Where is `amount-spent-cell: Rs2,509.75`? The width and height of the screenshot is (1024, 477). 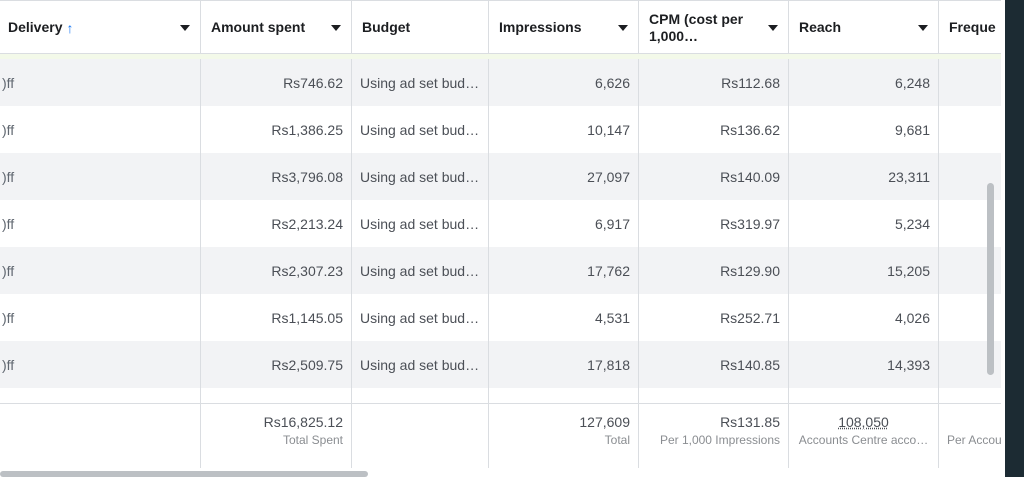
amount-spent-cell: Rs2,509.75 is located at coordinates (276, 364).